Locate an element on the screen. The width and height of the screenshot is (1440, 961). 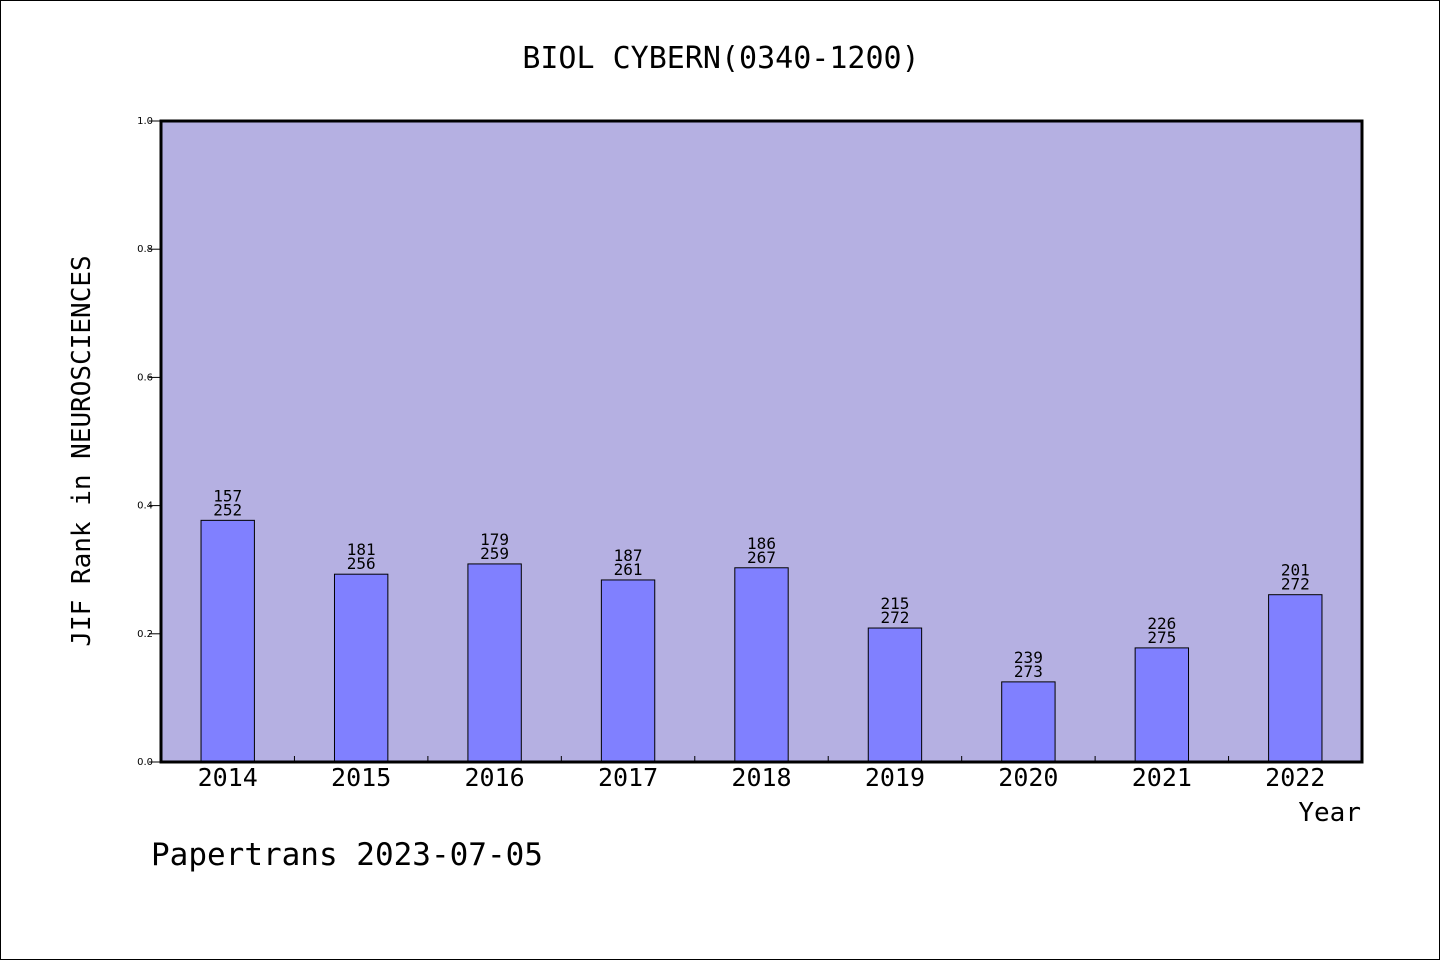
bar-2017 is located at coordinates (628, 671).